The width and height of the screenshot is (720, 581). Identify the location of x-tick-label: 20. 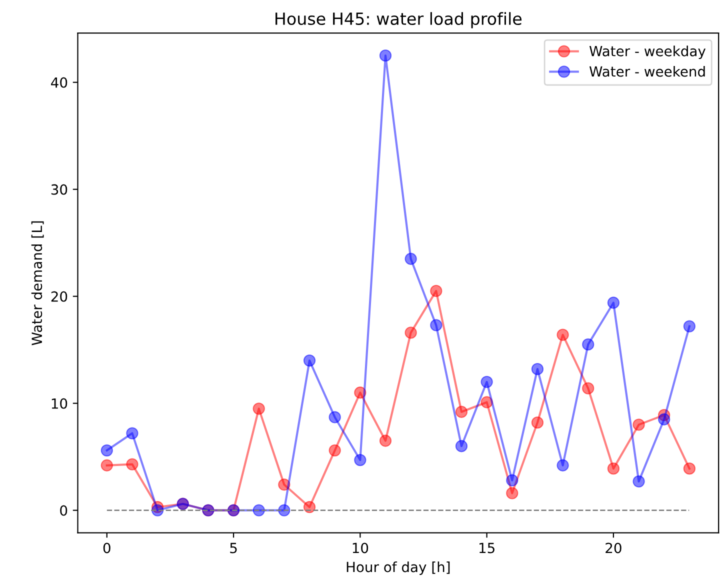
(614, 548).